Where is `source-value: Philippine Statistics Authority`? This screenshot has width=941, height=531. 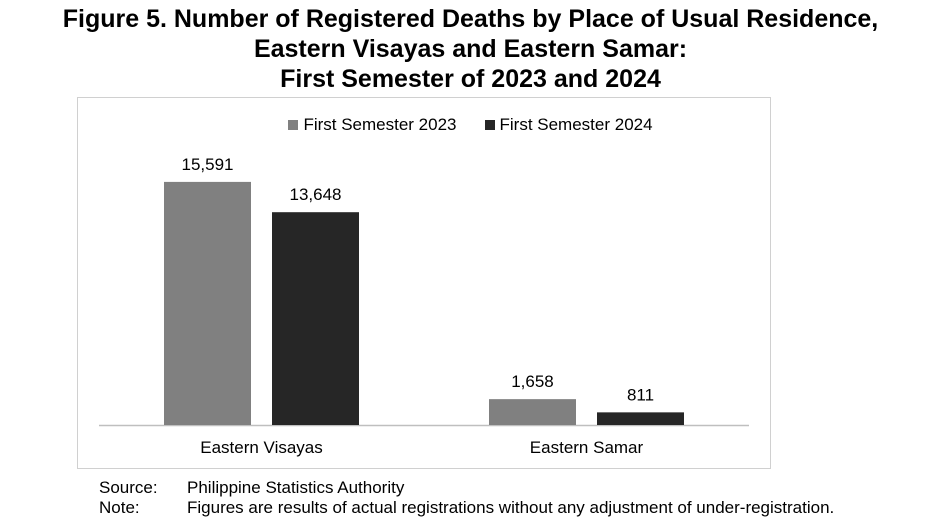
source-value: Philippine Statistics Authority is located at coordinates (296, 487).